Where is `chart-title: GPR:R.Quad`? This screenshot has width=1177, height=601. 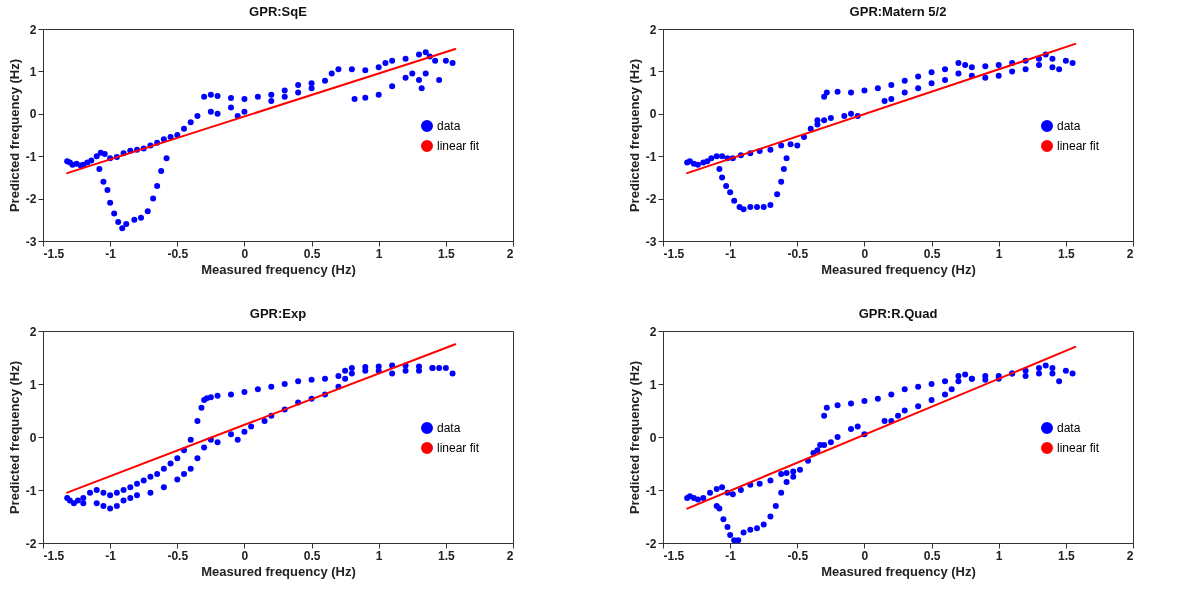 chart-title: GPR:R.Quad is located at coordinates (898, 313).